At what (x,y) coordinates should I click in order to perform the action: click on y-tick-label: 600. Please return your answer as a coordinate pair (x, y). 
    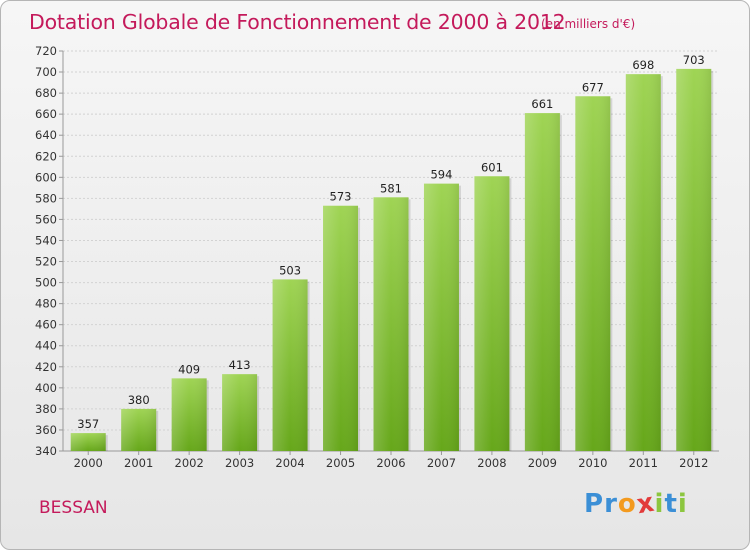
    Looking at the image, I should click on (46, 177).